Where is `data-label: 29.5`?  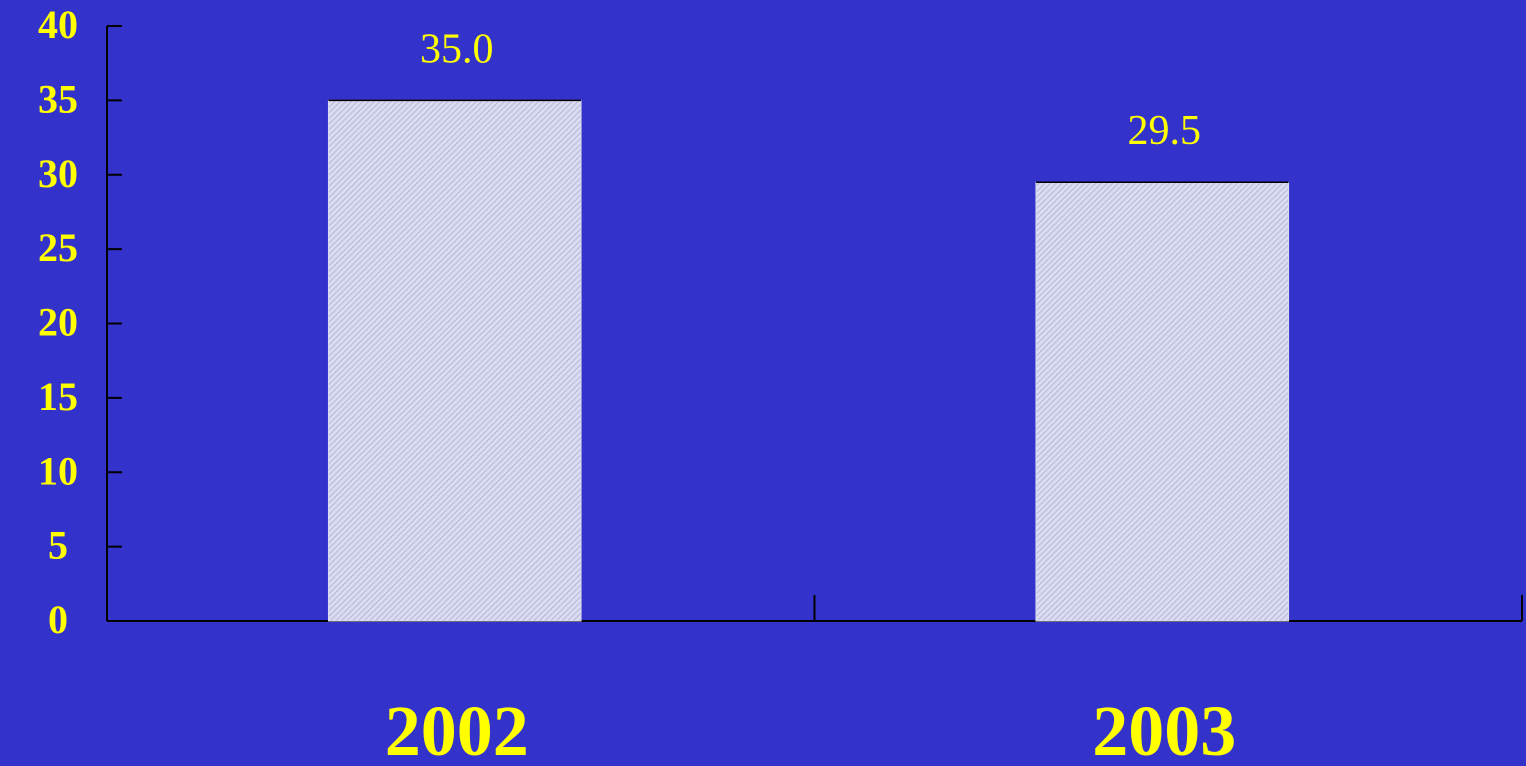 data-label: 29.5 is located at coordinates (1165, 131).